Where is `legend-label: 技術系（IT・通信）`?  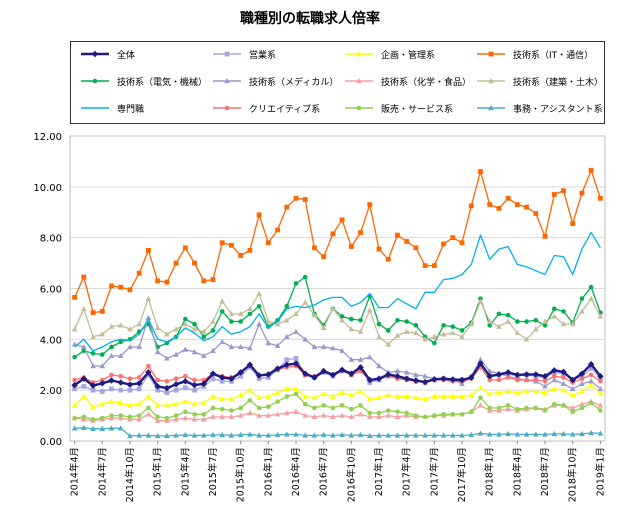
legend-label: 技術系（IT・通信） is located at coordinates (553, 55).